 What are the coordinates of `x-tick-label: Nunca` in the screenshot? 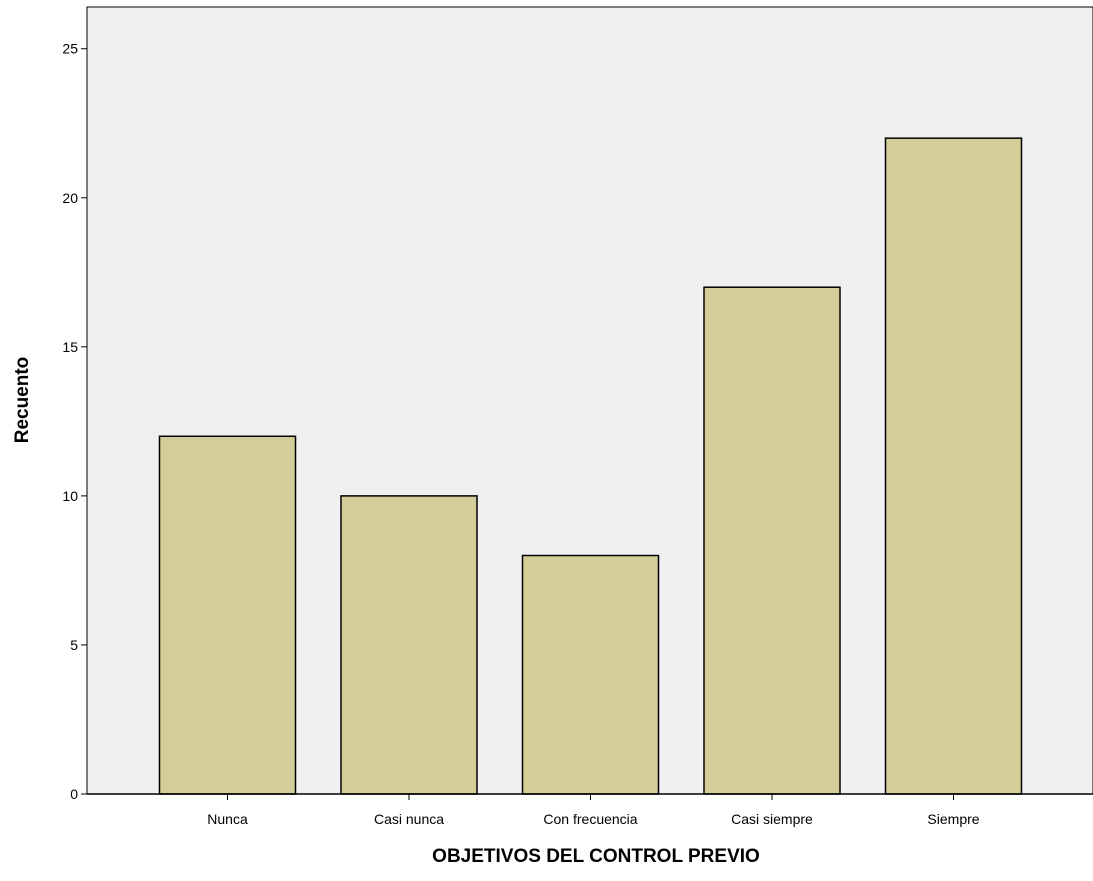 It's located at (227, 819).